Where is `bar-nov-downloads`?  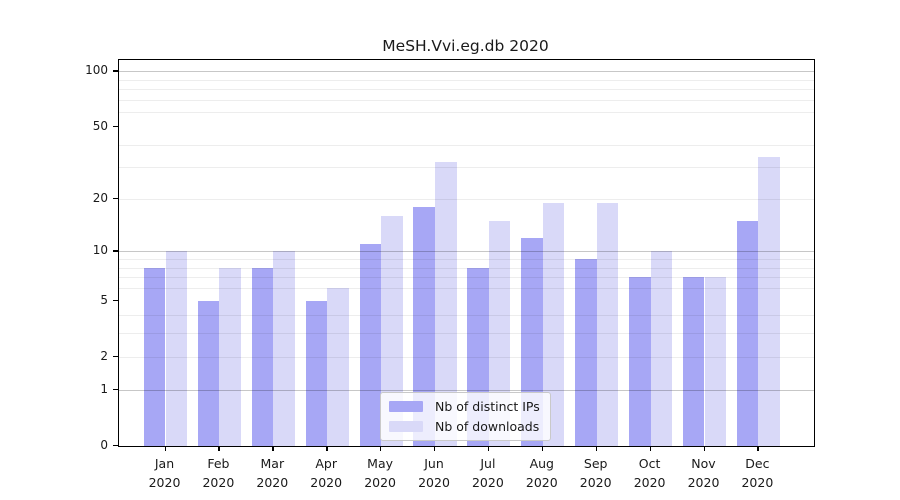
bar-nov-downloads is located at coordinates (715, 361).